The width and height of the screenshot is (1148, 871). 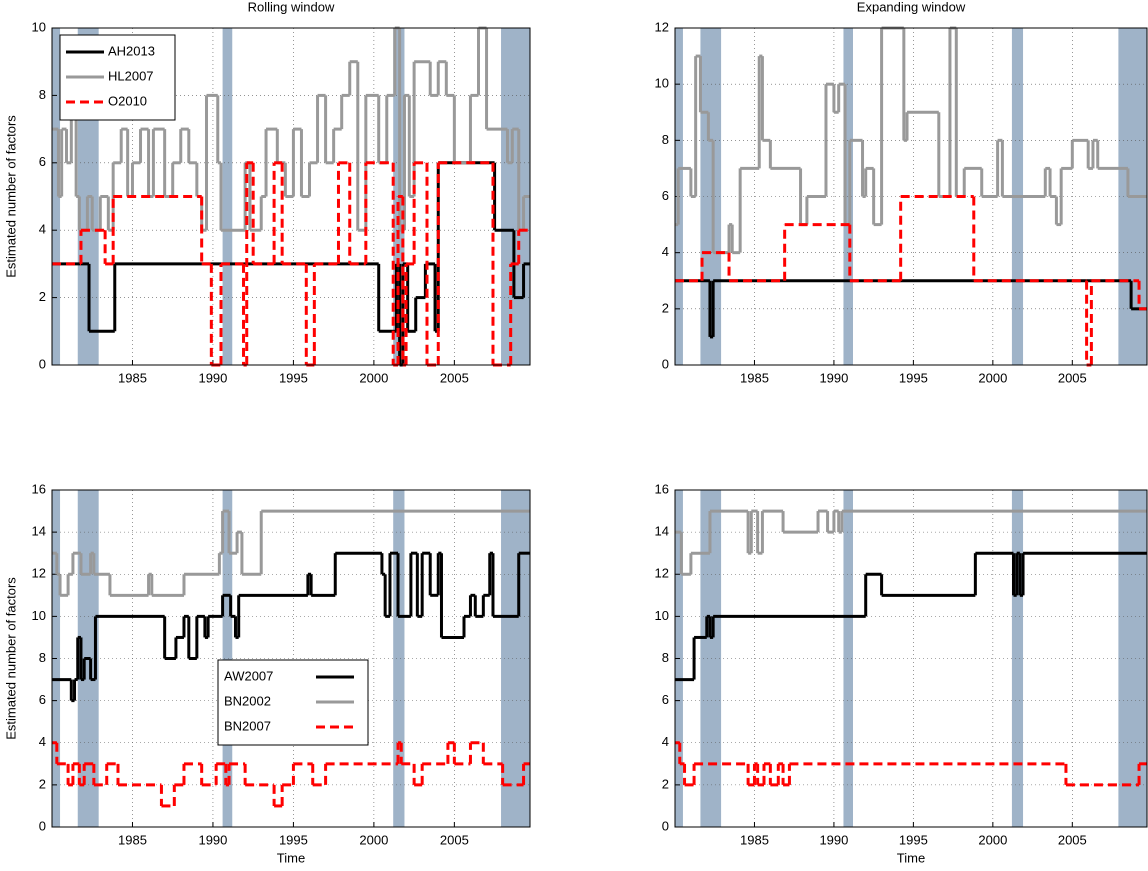 What do you see at coordinates (131, 75) in the screenshot?
I see `legend-label: HL2007` at bounding box center [131, 75].